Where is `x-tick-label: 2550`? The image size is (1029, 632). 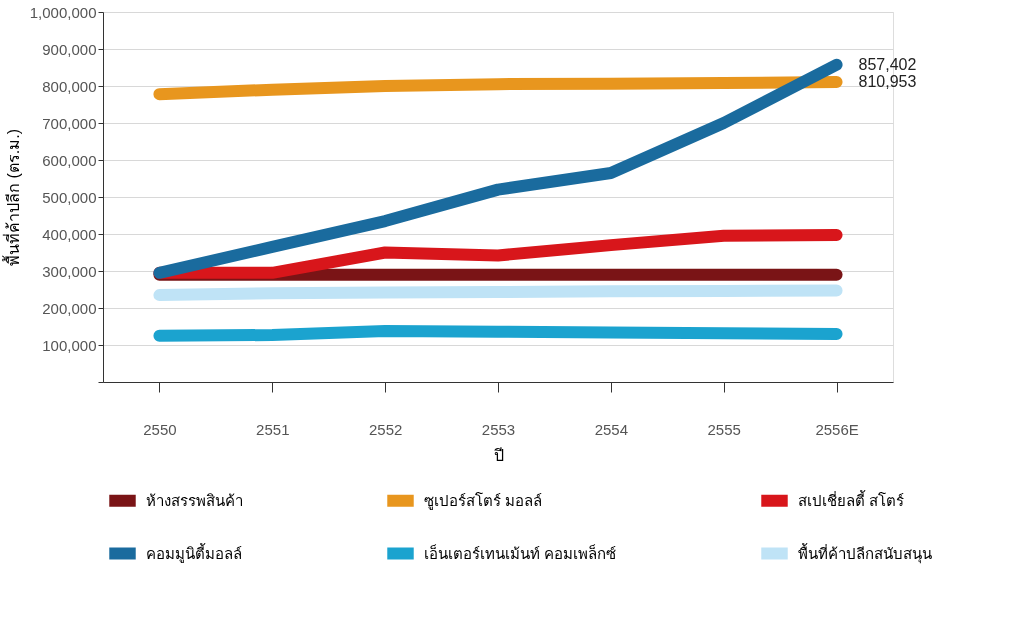 x-tick-label: 2550 is located at coordinates (160, 429).